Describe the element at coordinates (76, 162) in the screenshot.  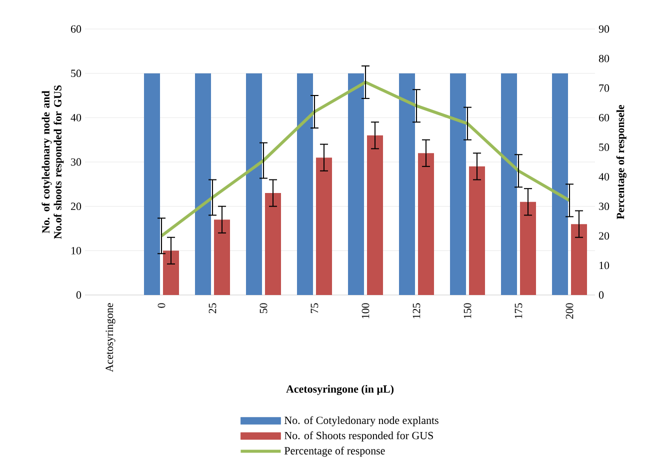
I see `y-tick-label: 30` at that location.